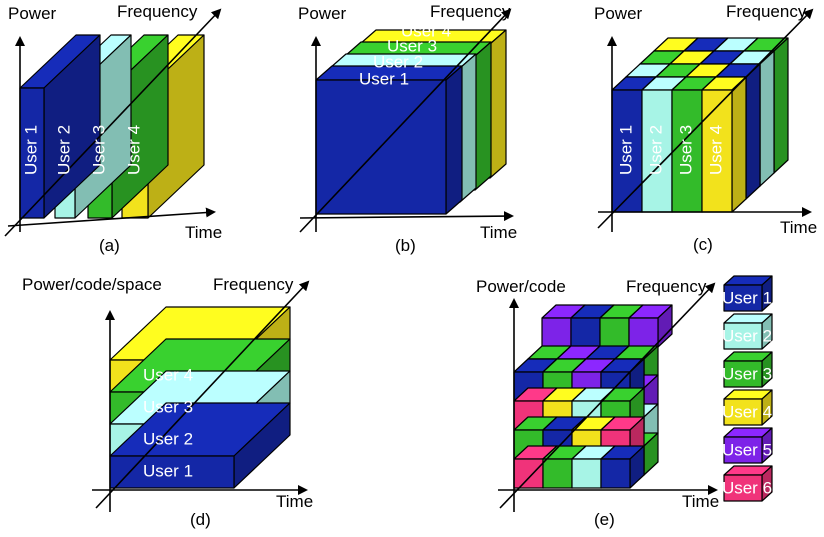  I want to click on panel-b-user-layers, so click(411, 122).